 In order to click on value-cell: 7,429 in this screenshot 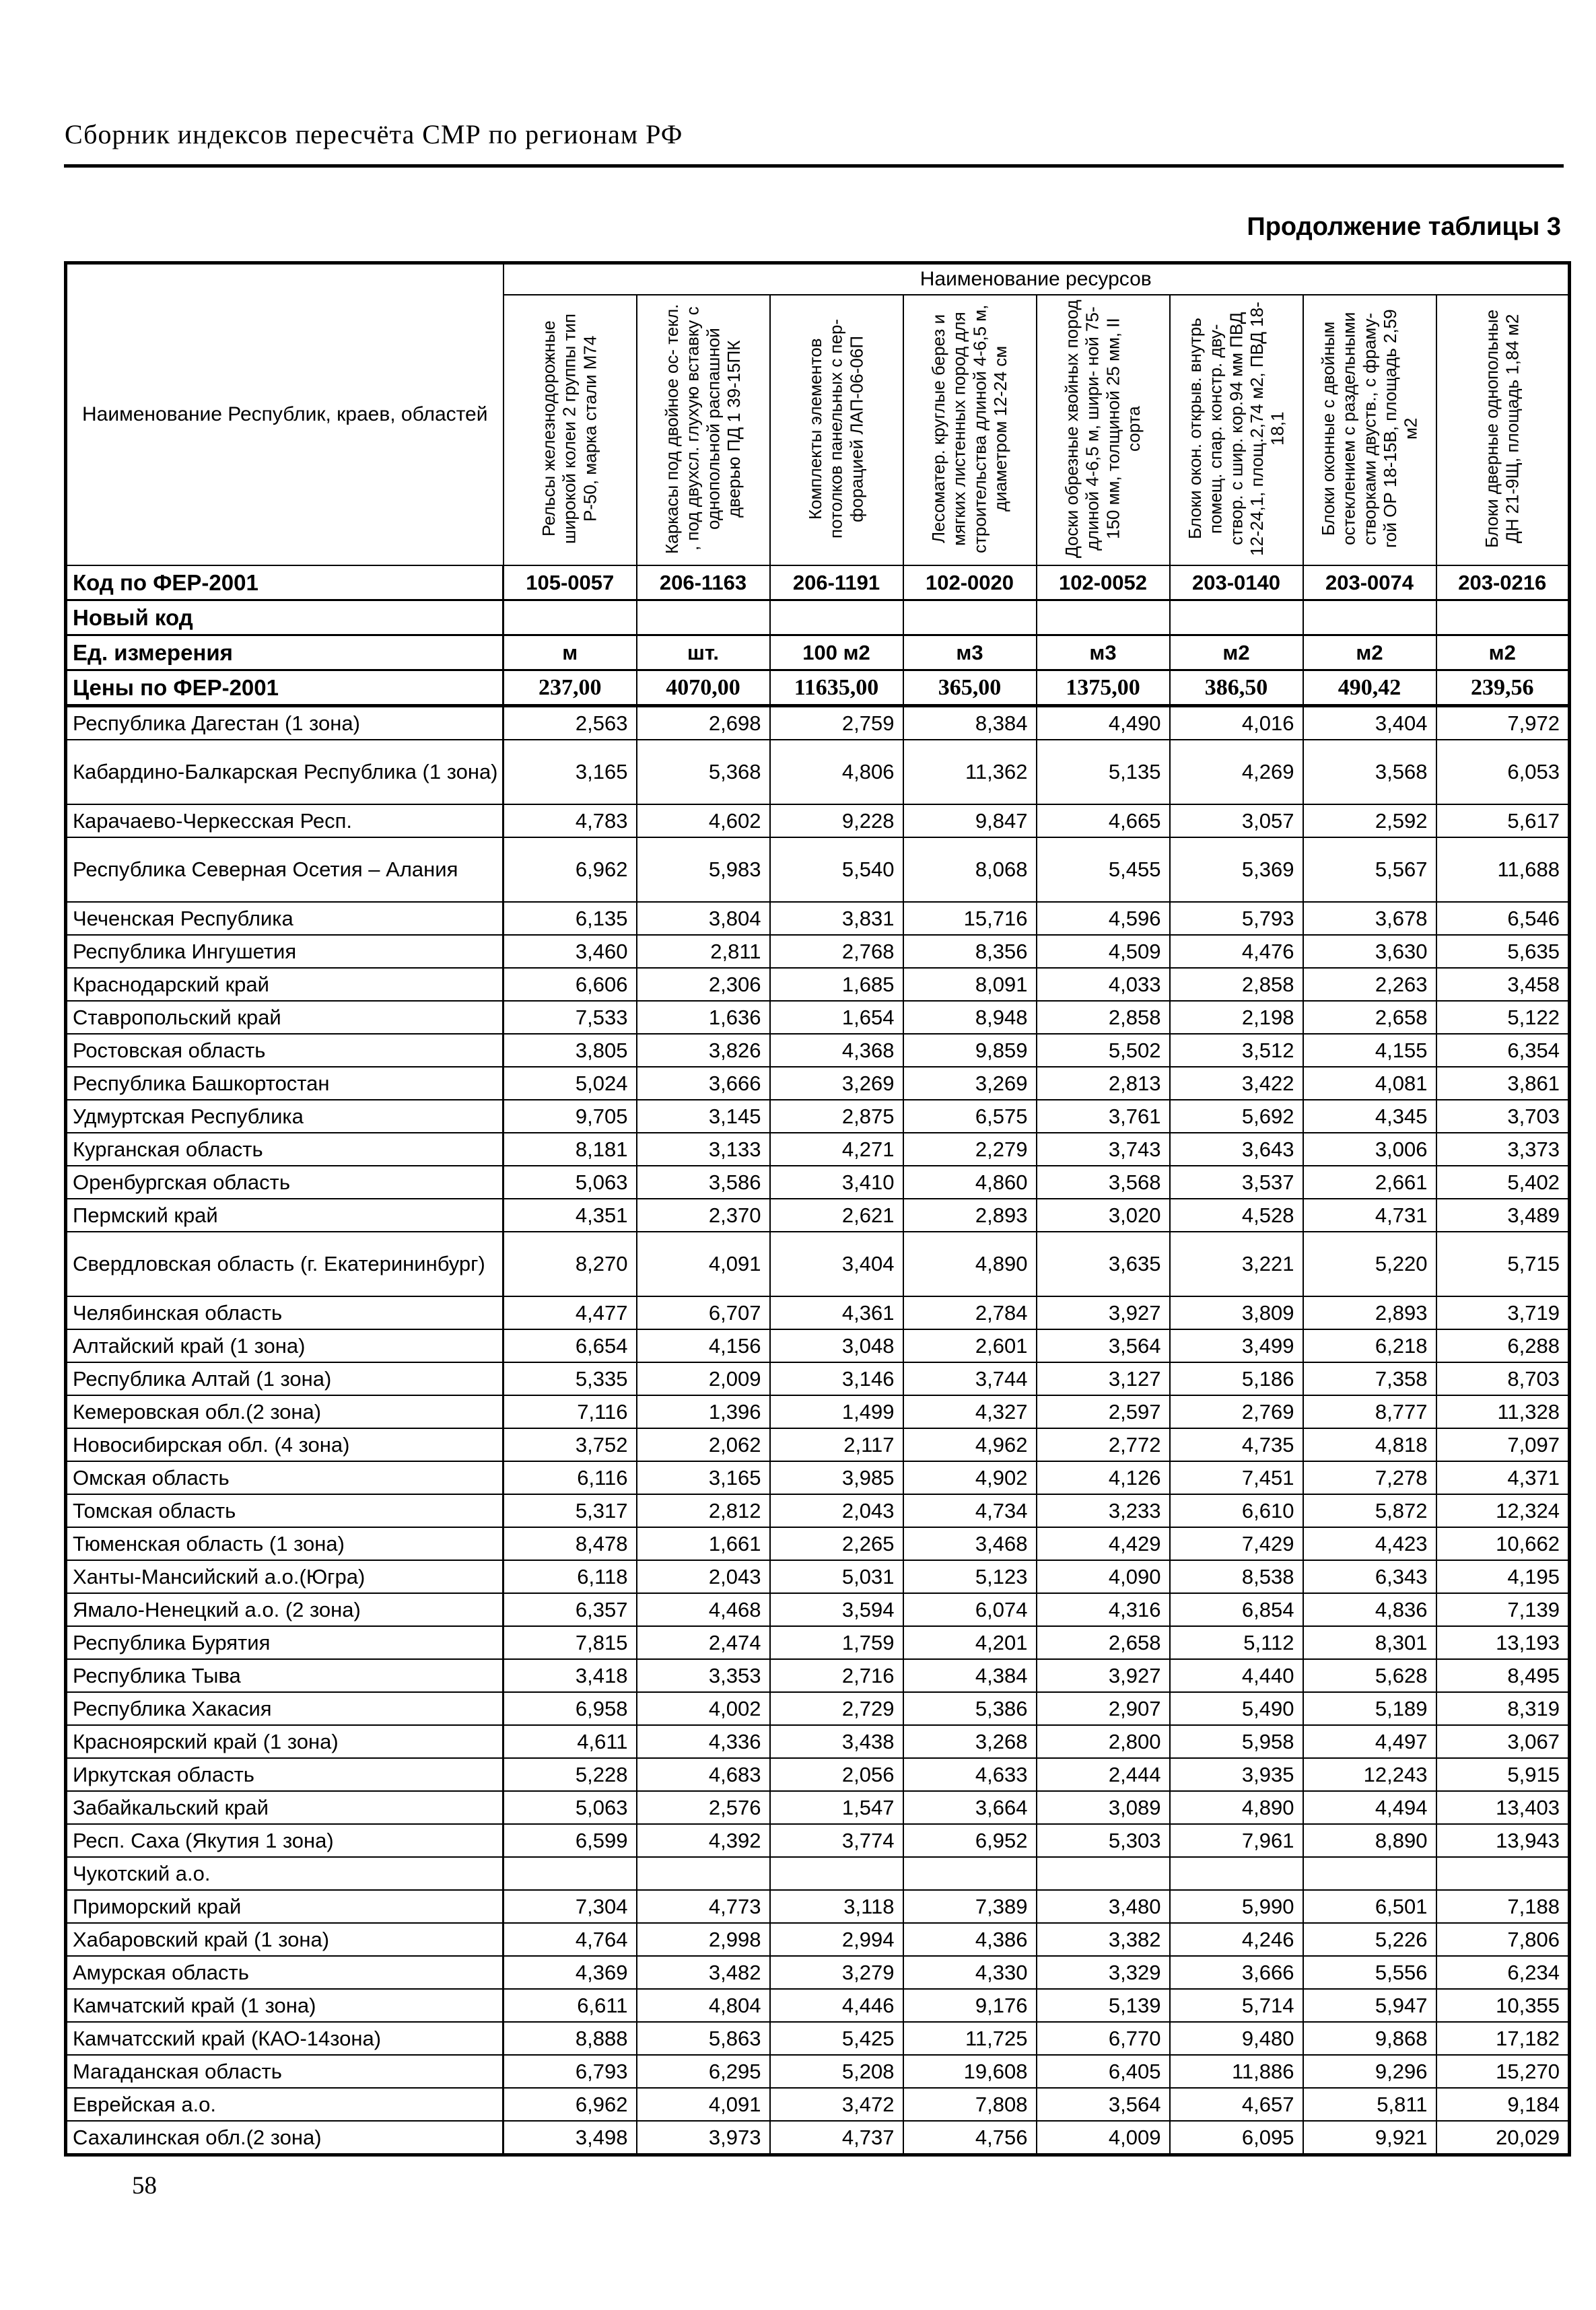, I will do `click(1236, 1544)`.